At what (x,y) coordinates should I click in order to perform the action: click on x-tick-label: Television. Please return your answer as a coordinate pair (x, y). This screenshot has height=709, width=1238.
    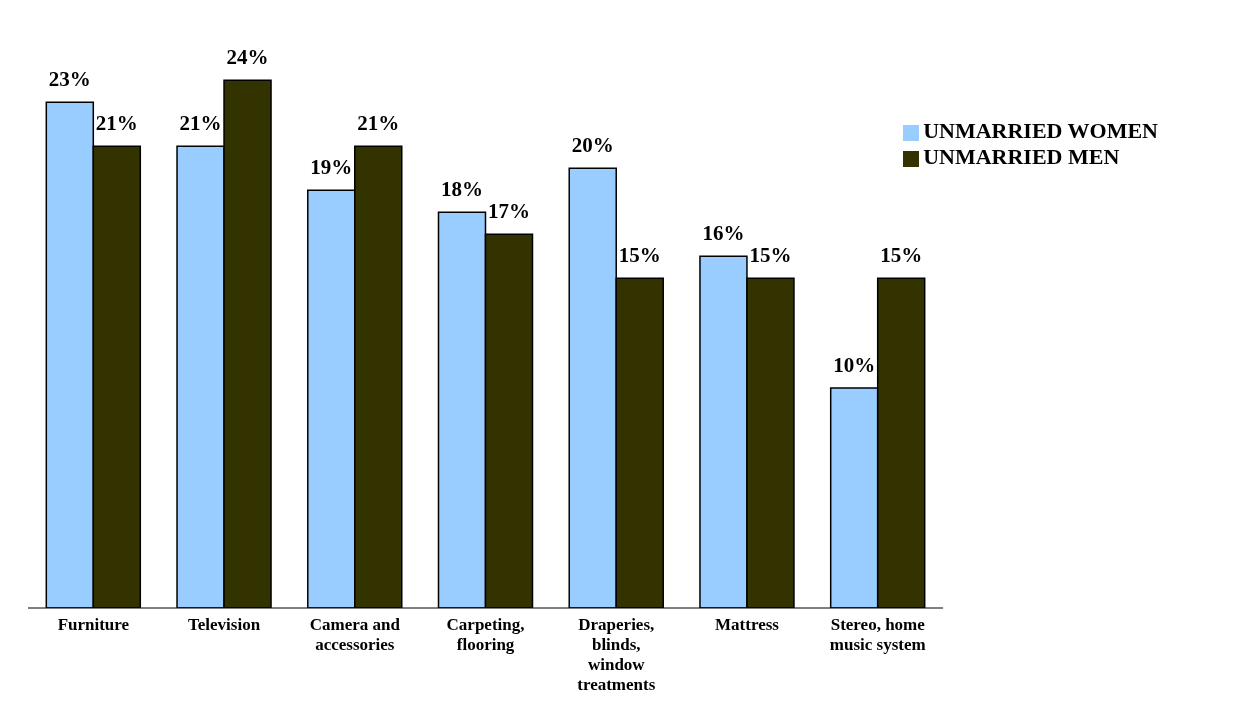
    Looking at the image, I should click on (224, 624).